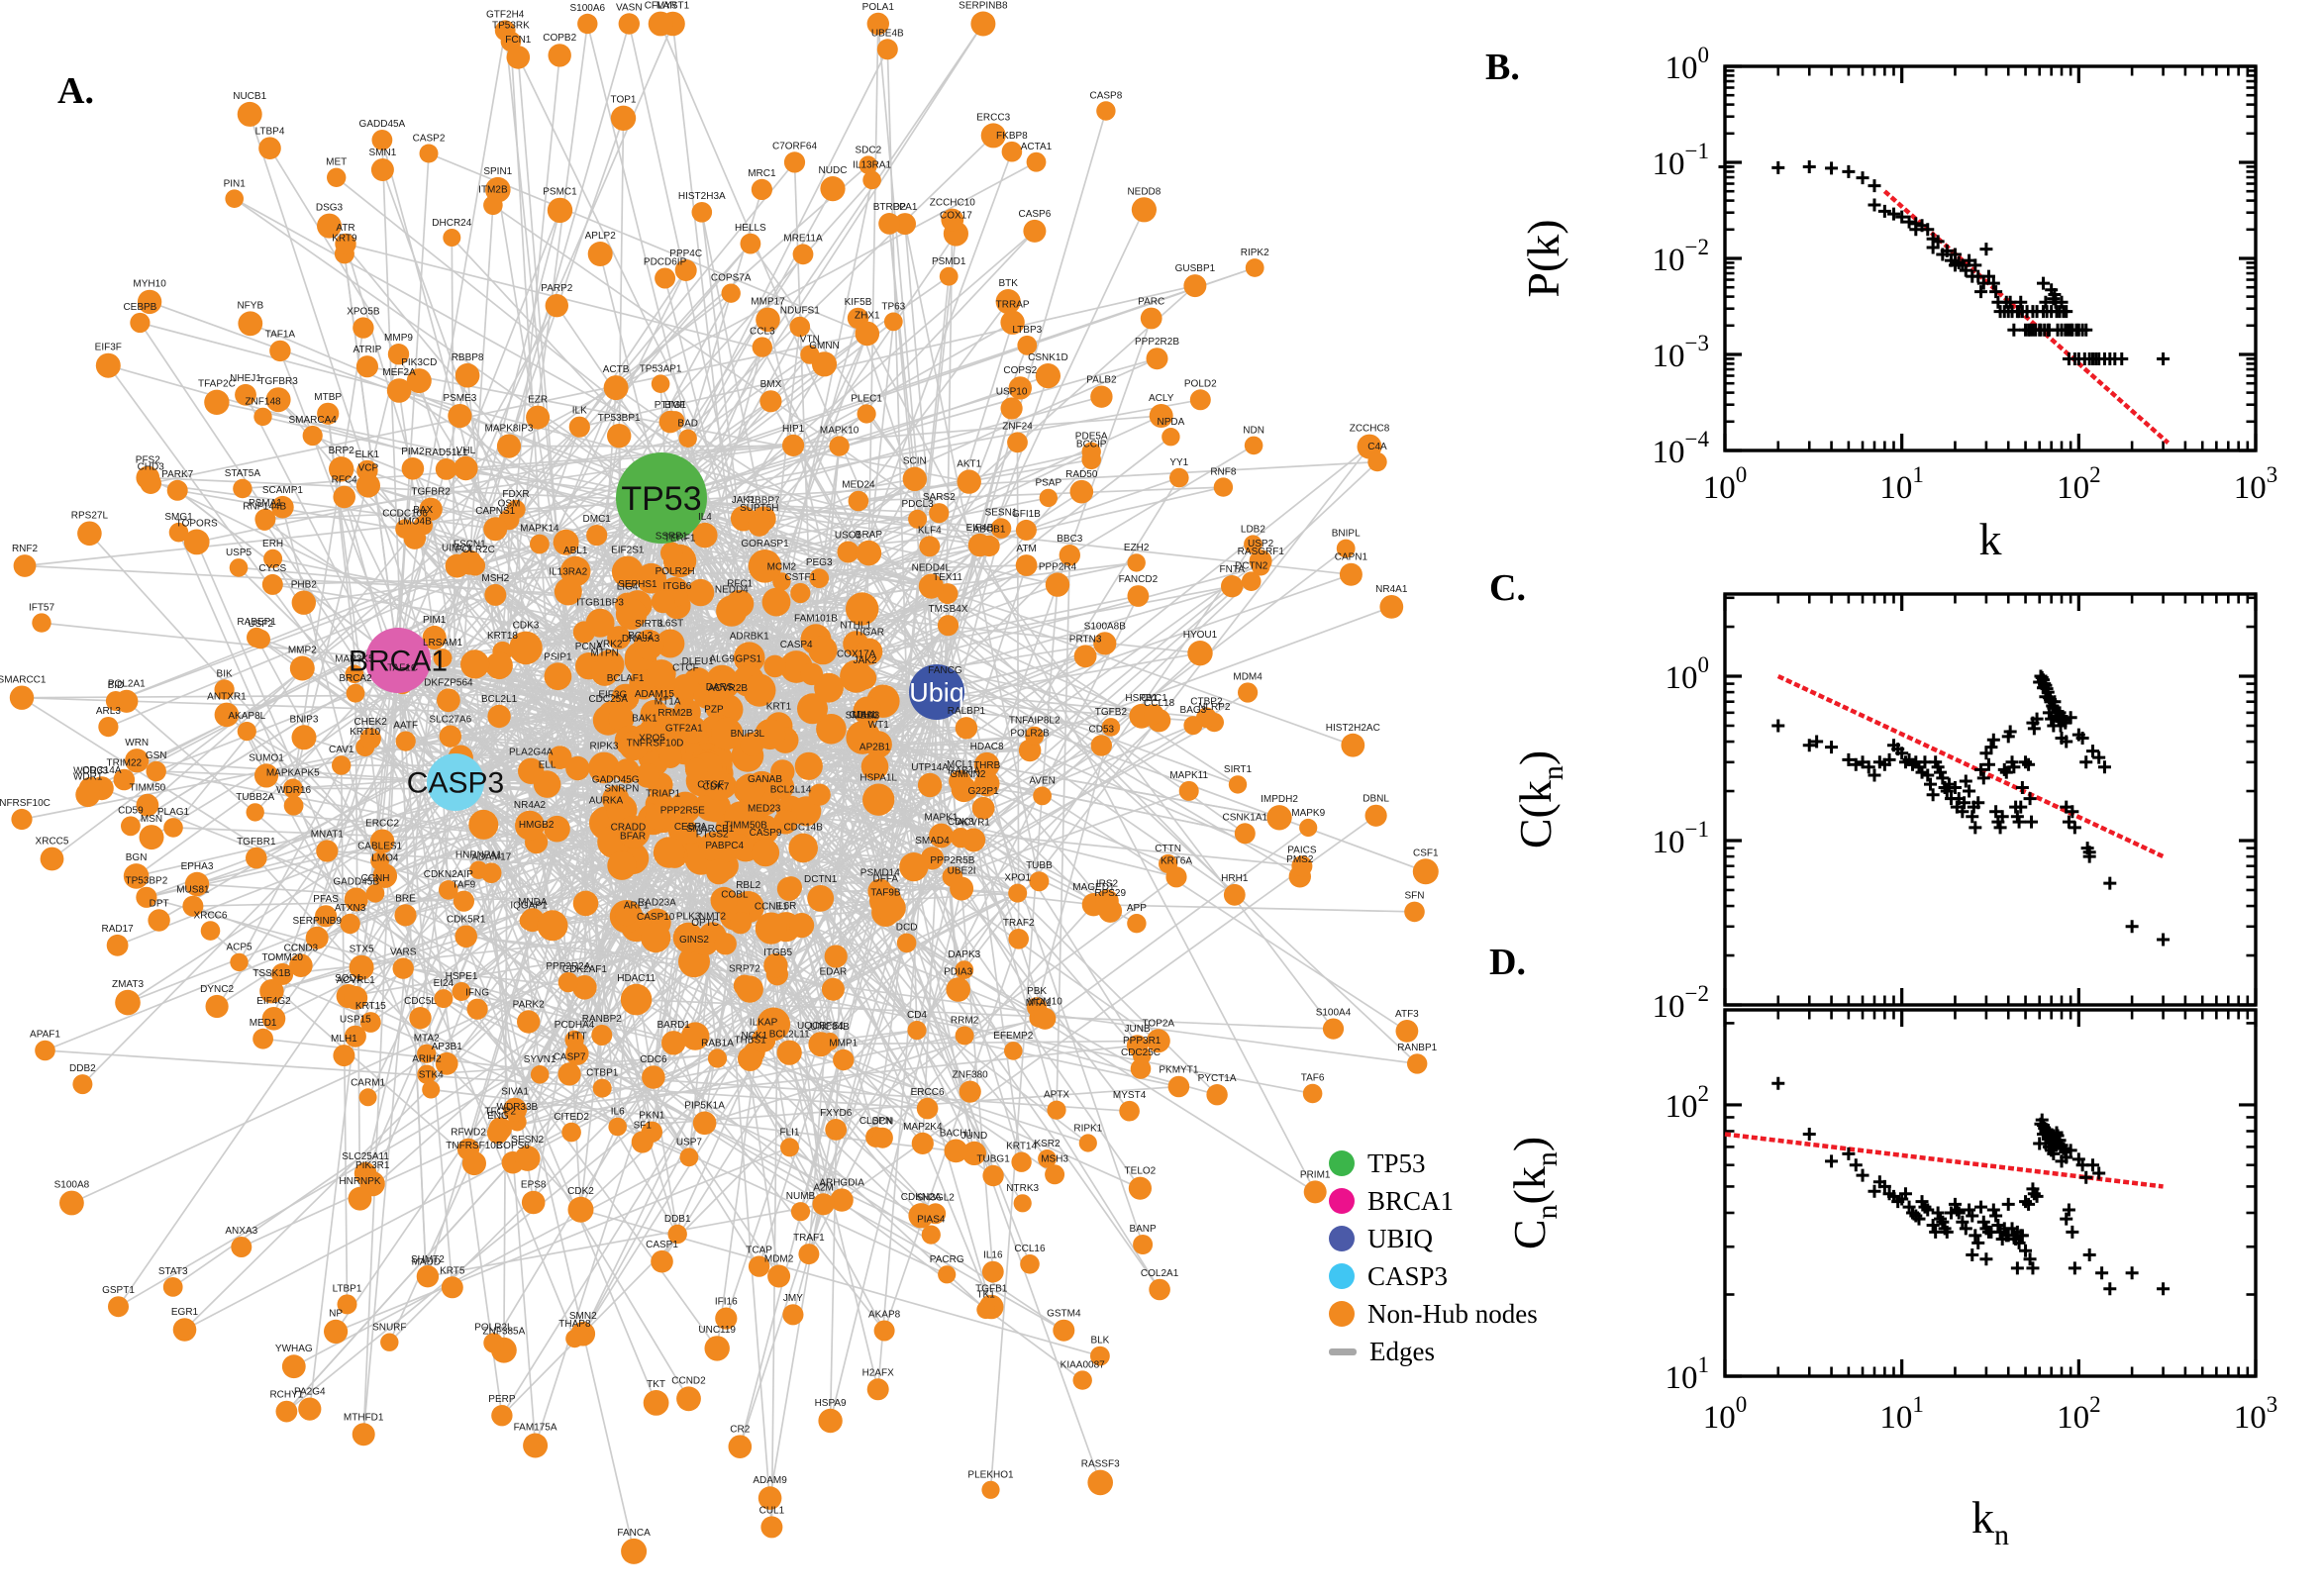 This screenshot has width=2323, height=1596. I want to click on gene-label: STX5, so click(362, 950).